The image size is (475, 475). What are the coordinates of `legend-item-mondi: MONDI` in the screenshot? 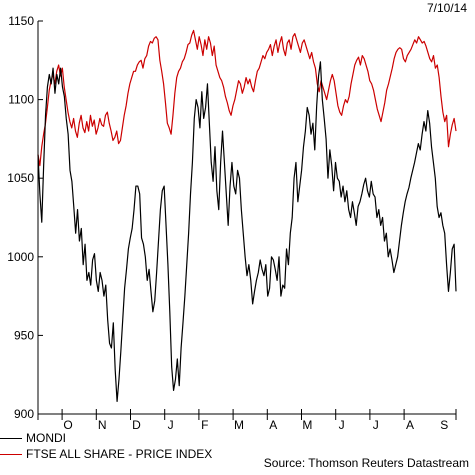 It's located at (33, 438).